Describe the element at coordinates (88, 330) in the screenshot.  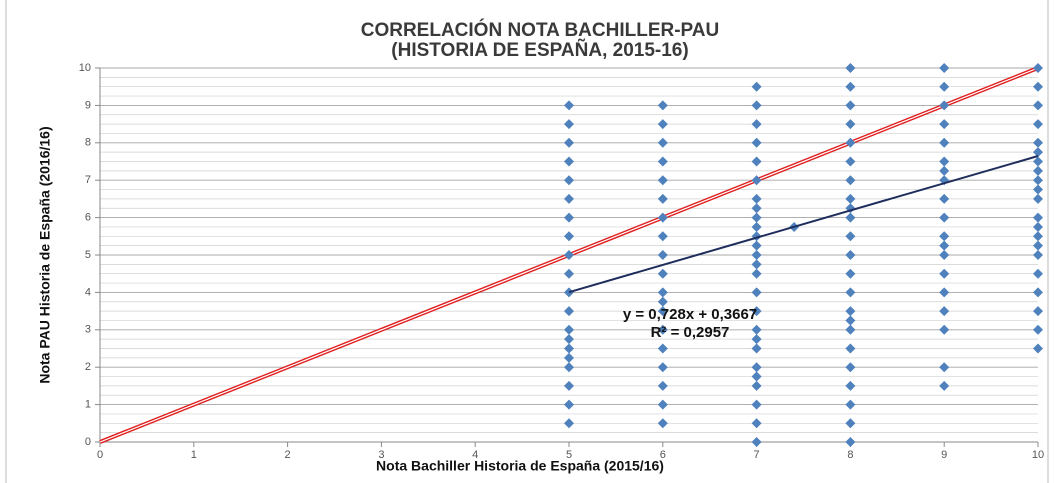
I see `y-tick-label: 3` at that location.